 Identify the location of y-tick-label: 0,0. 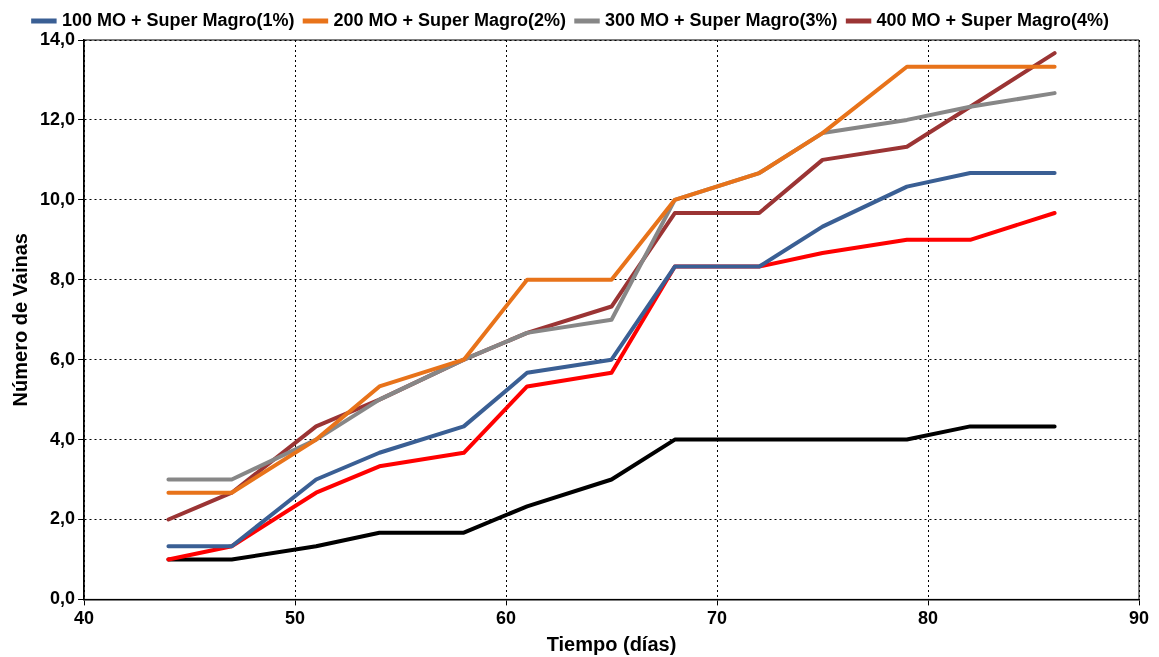
(63, 598).